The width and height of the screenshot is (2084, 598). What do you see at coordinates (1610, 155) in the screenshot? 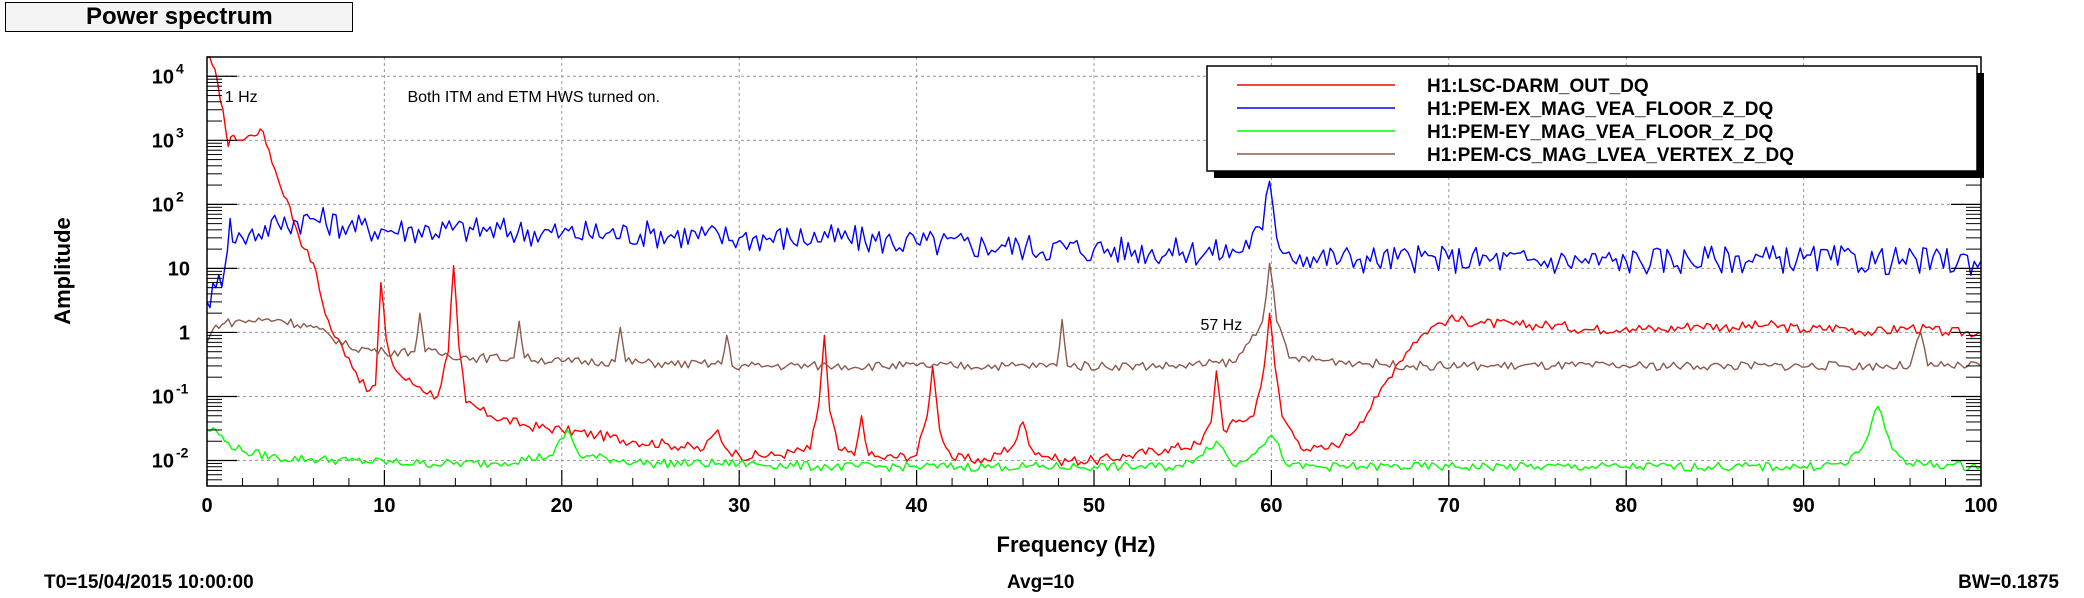
I see `legend-entry: H1:PEM-CS_MAG_LVEA_VERTEX_Z_DQ` at bounding box center [1610, 155].